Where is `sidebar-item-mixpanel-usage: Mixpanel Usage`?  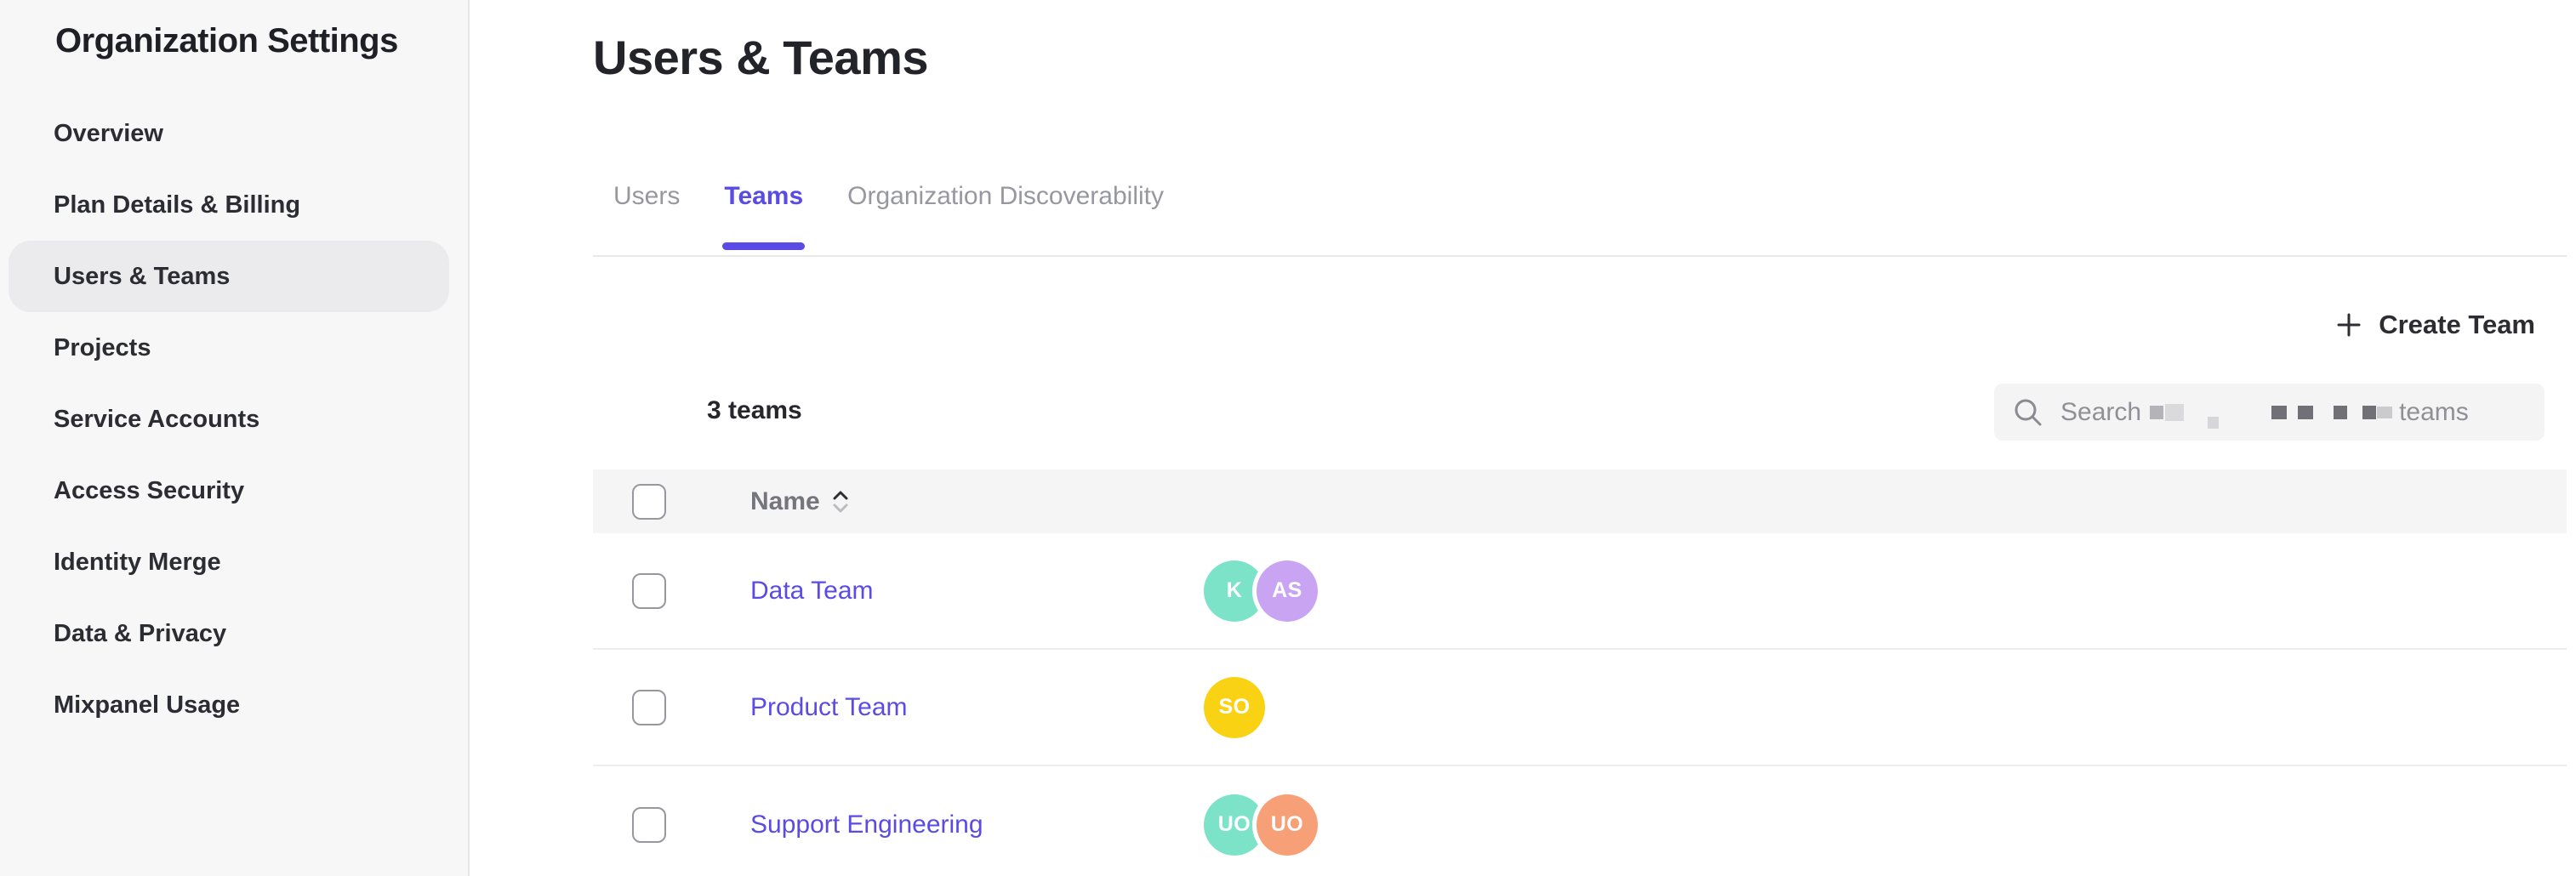
sidebar-item-mixpanel-usage: Mixpanel Usage is located at coordinates (147, 705).